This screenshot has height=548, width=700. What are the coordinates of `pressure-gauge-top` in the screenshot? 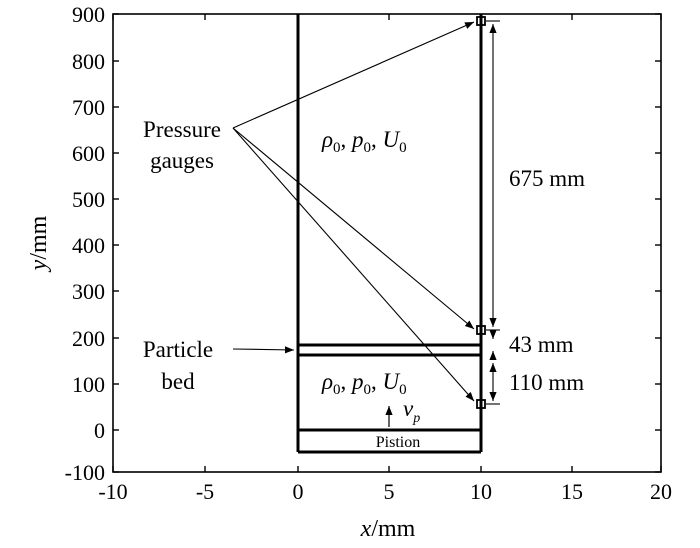 It's located at (481, 21).